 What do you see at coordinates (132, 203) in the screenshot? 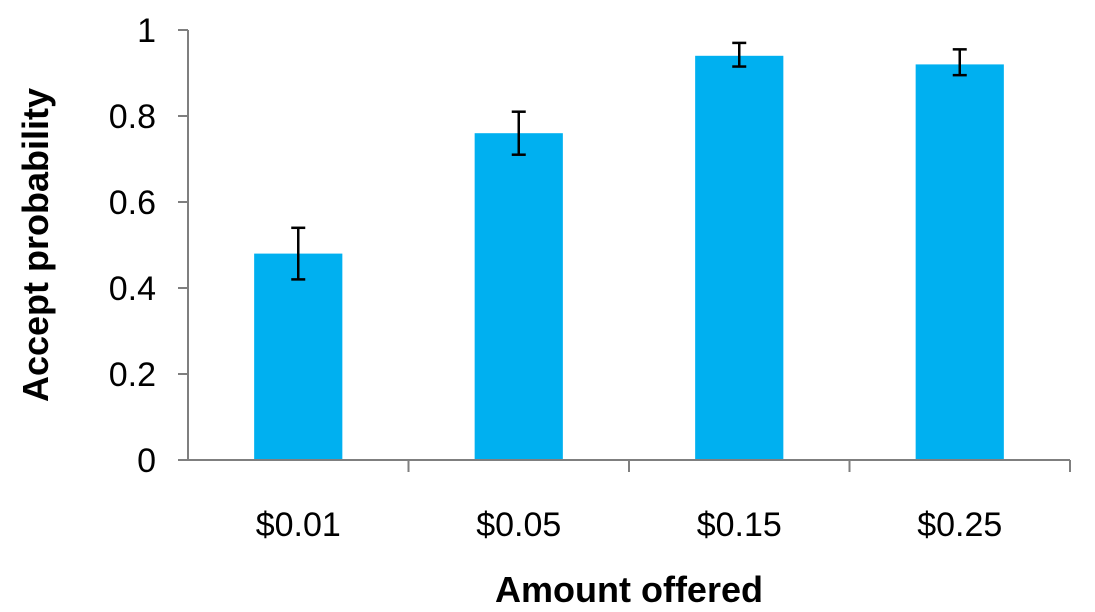
I see `y-tick-label: 0.6` at bounding box center [132, 203].